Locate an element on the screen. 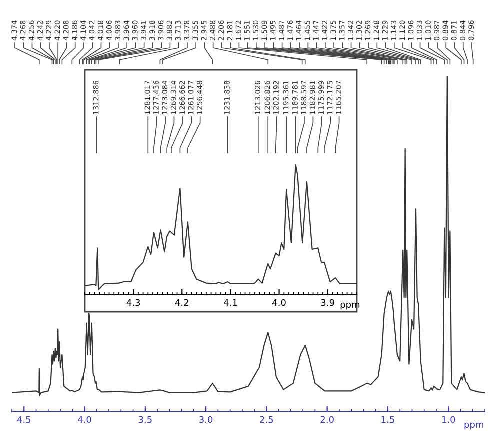 This screenshot has width=489, height=431. x-tick-label: 4.2 is located at coordinates (181, 302).